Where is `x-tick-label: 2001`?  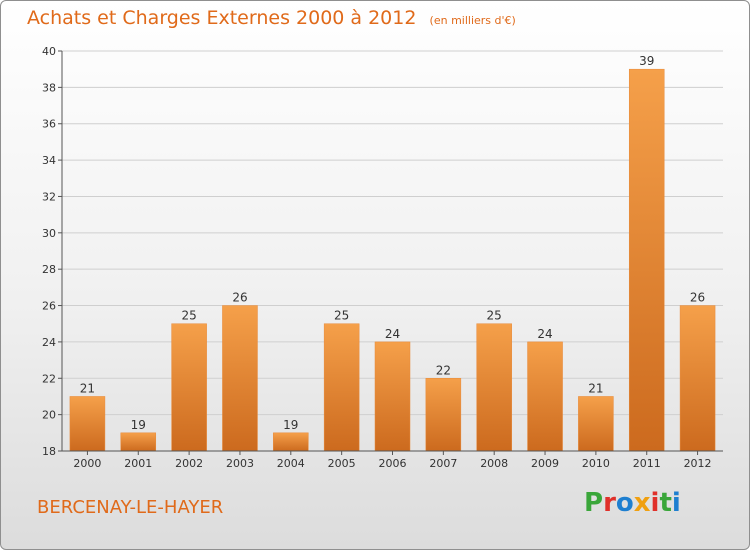
x-tick-label: 2001 is located at coordinates (138, 463).